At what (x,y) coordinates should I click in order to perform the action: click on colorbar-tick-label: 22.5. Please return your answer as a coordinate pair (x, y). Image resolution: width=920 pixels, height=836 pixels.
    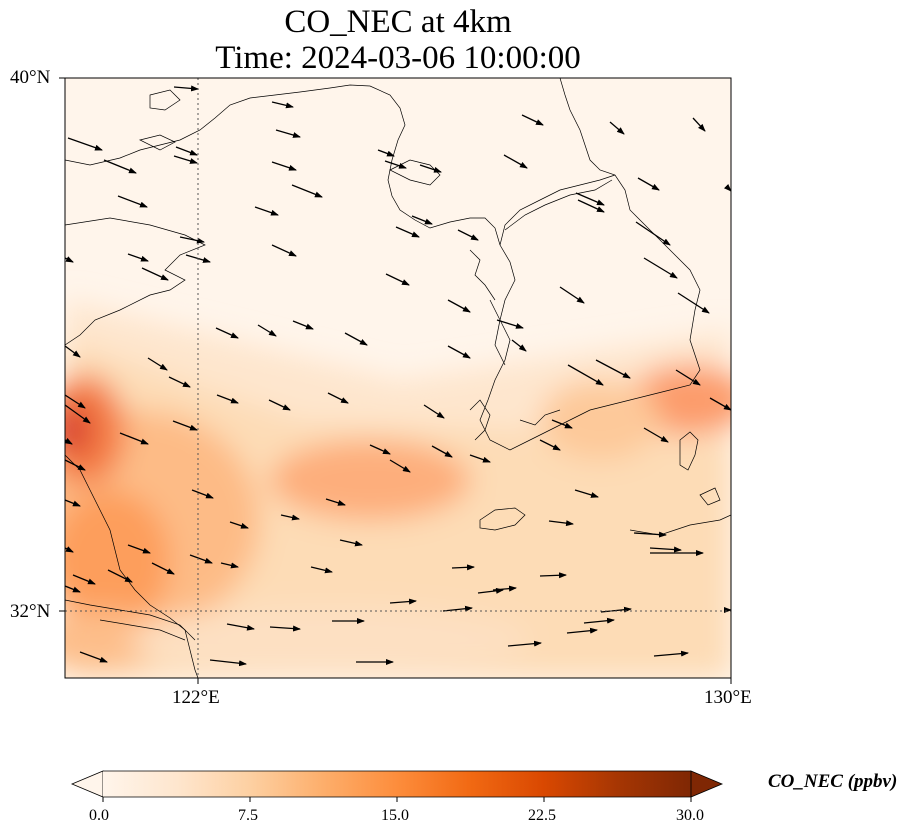
    Looking at the image, I should click on (542, 815).